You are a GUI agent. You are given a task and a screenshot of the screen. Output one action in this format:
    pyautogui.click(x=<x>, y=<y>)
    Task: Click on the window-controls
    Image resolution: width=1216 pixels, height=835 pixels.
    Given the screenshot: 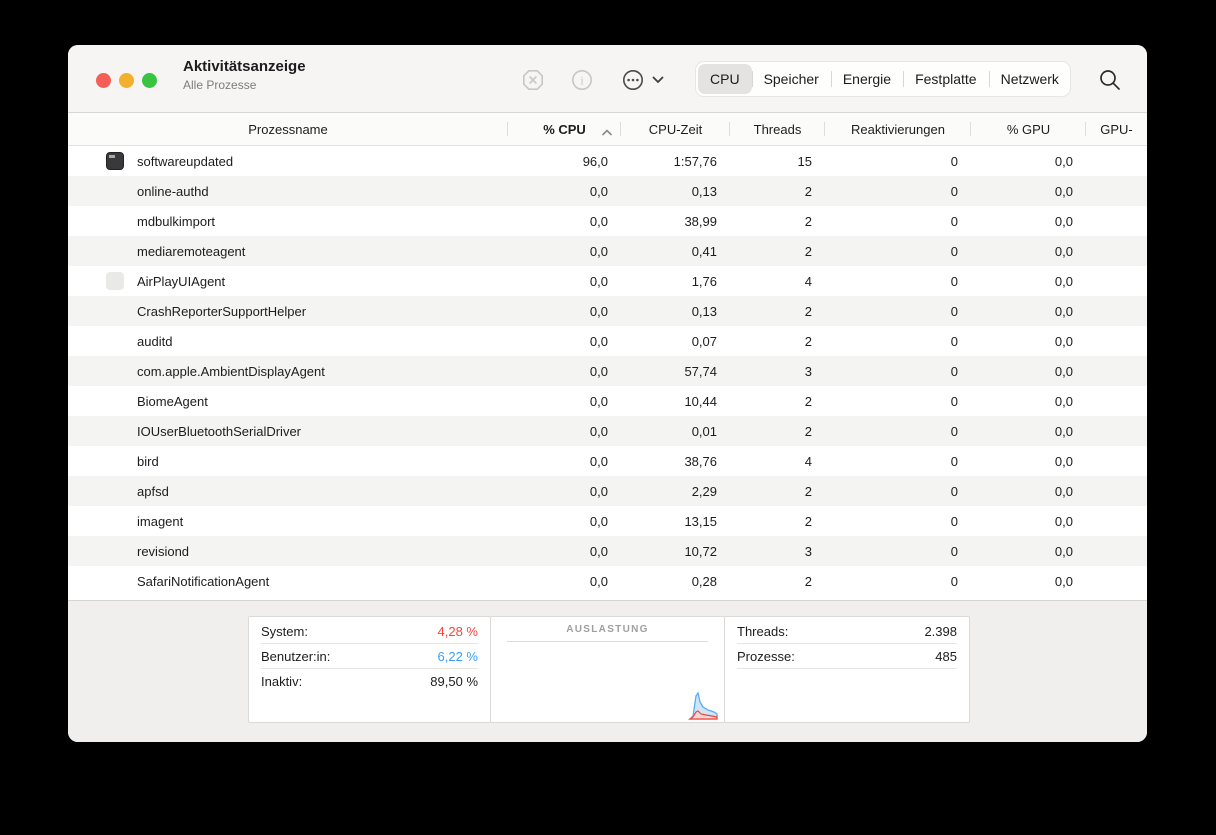 What is the action you would take?
    pyautogui.click(x=126, y=80)
    